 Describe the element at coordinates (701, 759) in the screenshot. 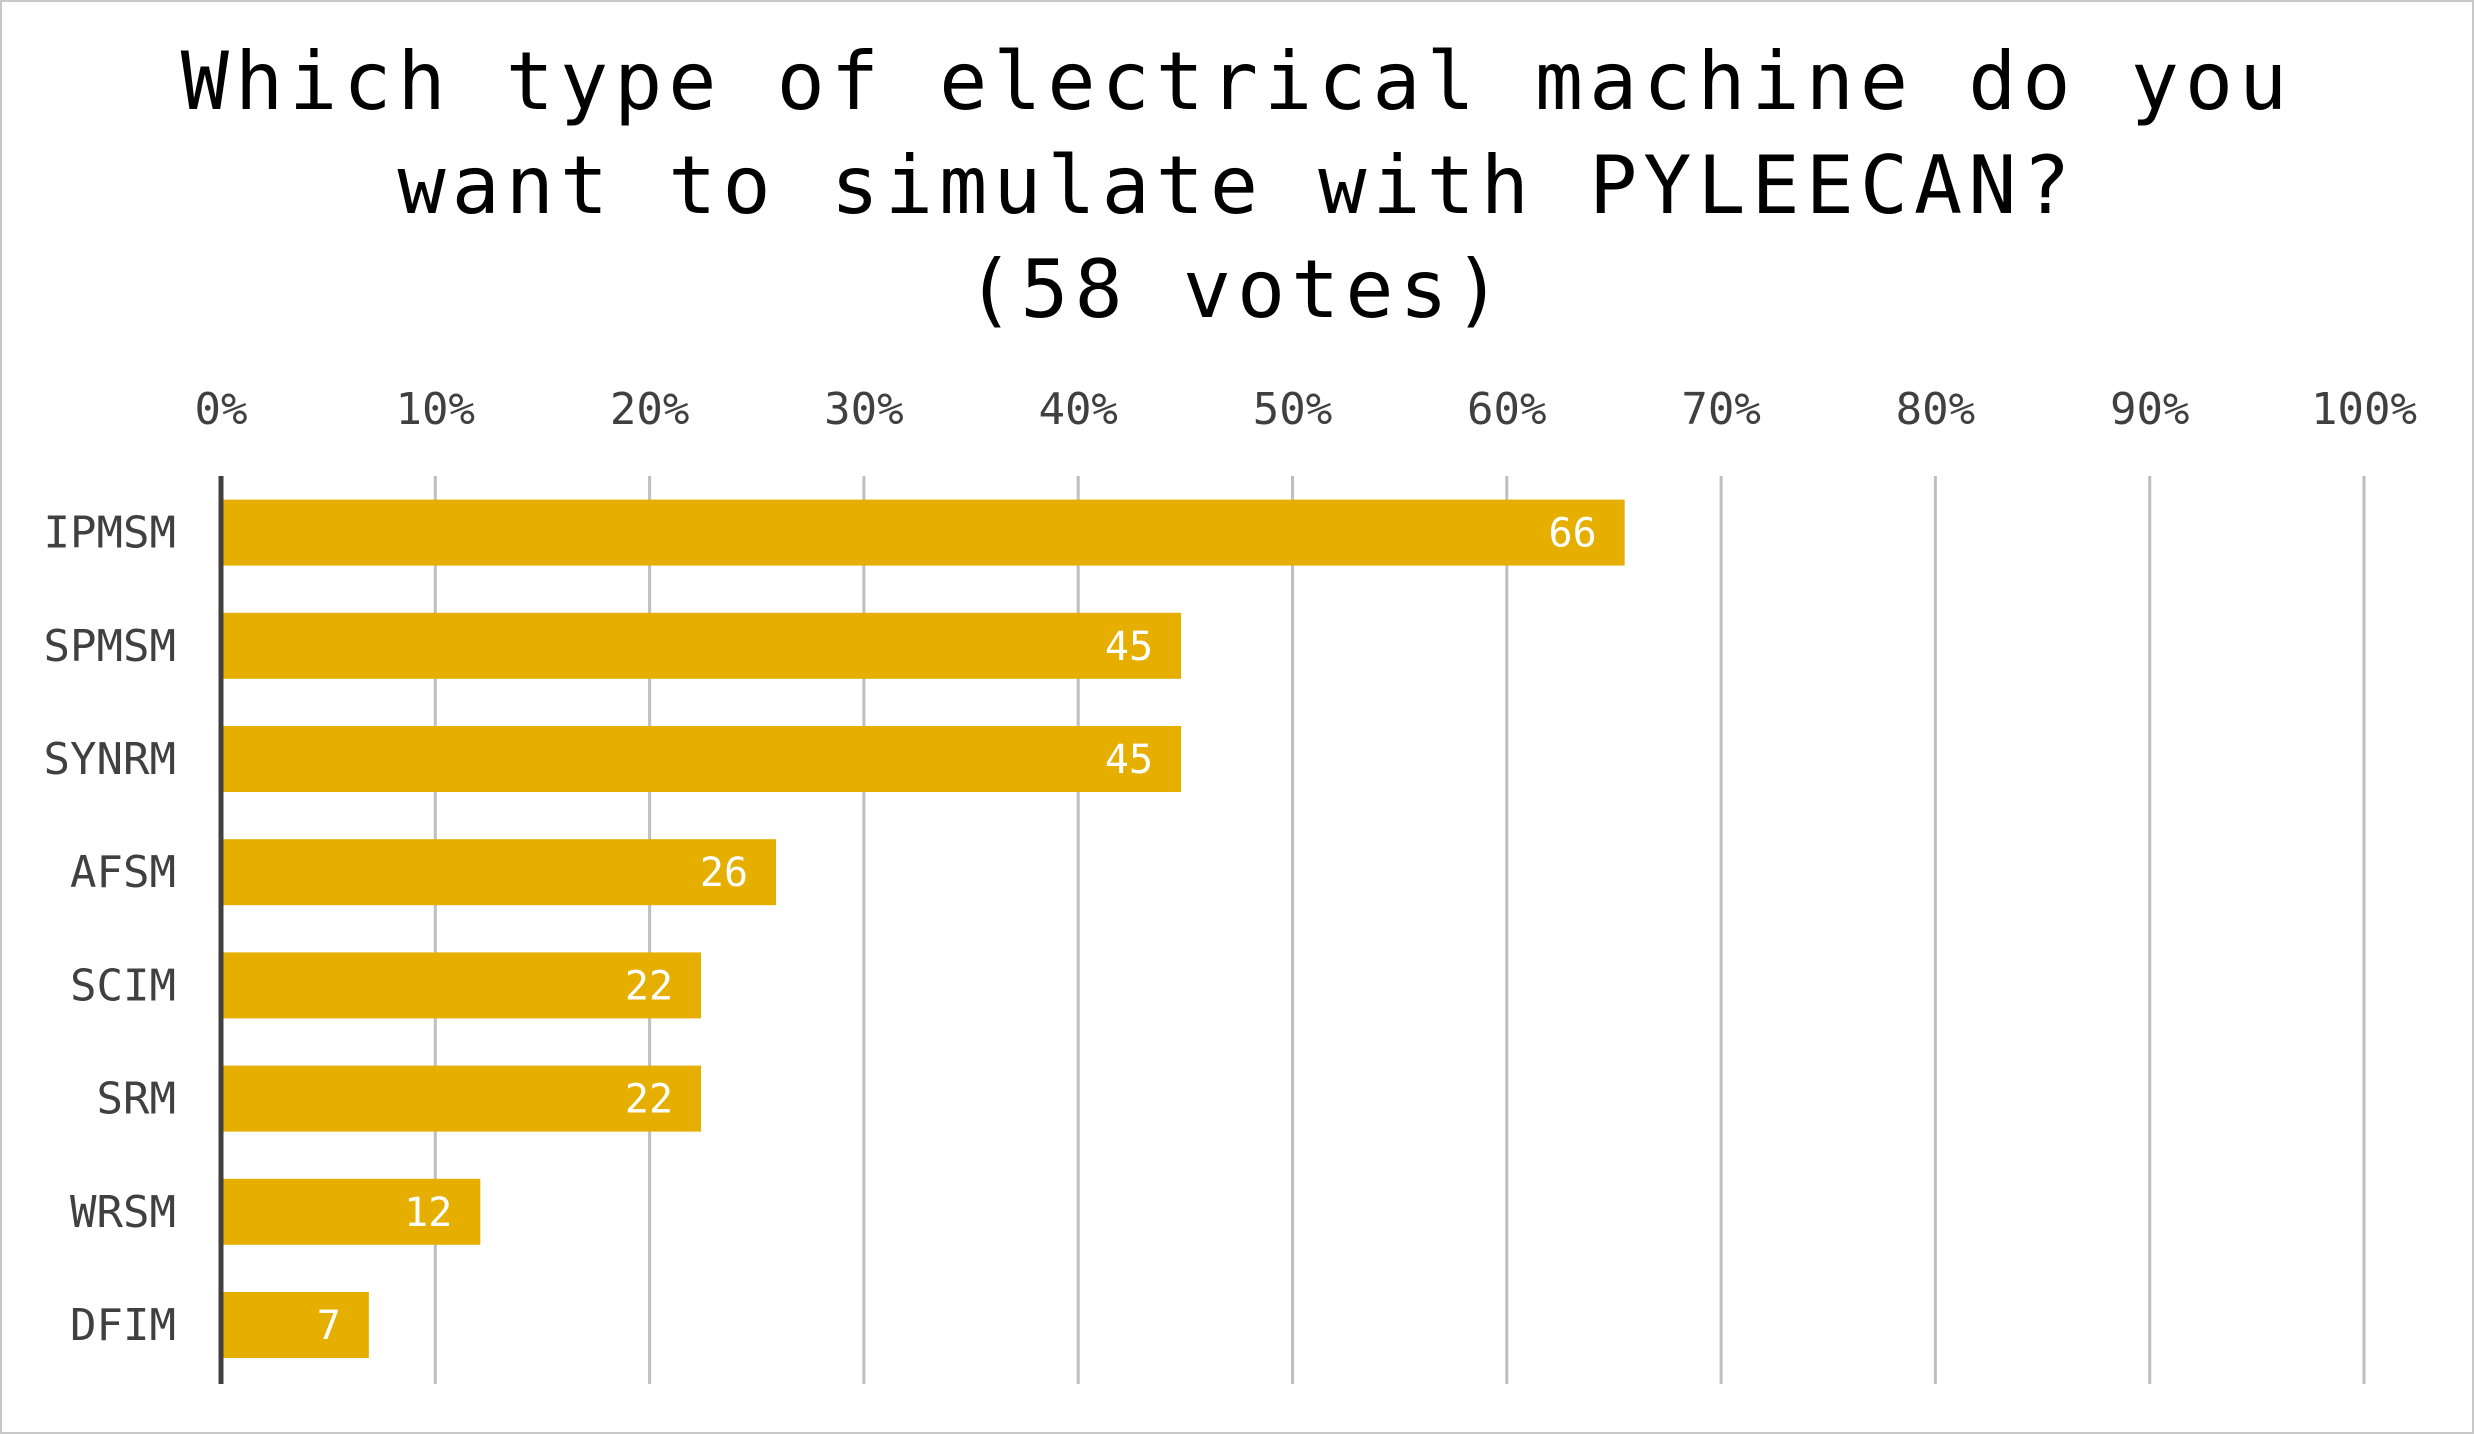

I see `bar-synrm` at that location.